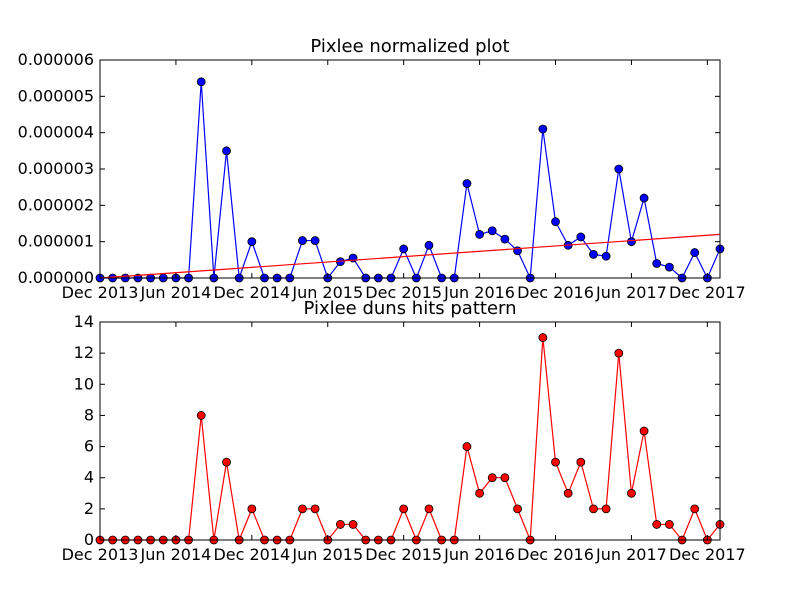 The height and width of the screenshot is (600, 800). Describe the element at coordinates (369, 95) in the screenshot. I see `y-tick: 0.000005` at that location.